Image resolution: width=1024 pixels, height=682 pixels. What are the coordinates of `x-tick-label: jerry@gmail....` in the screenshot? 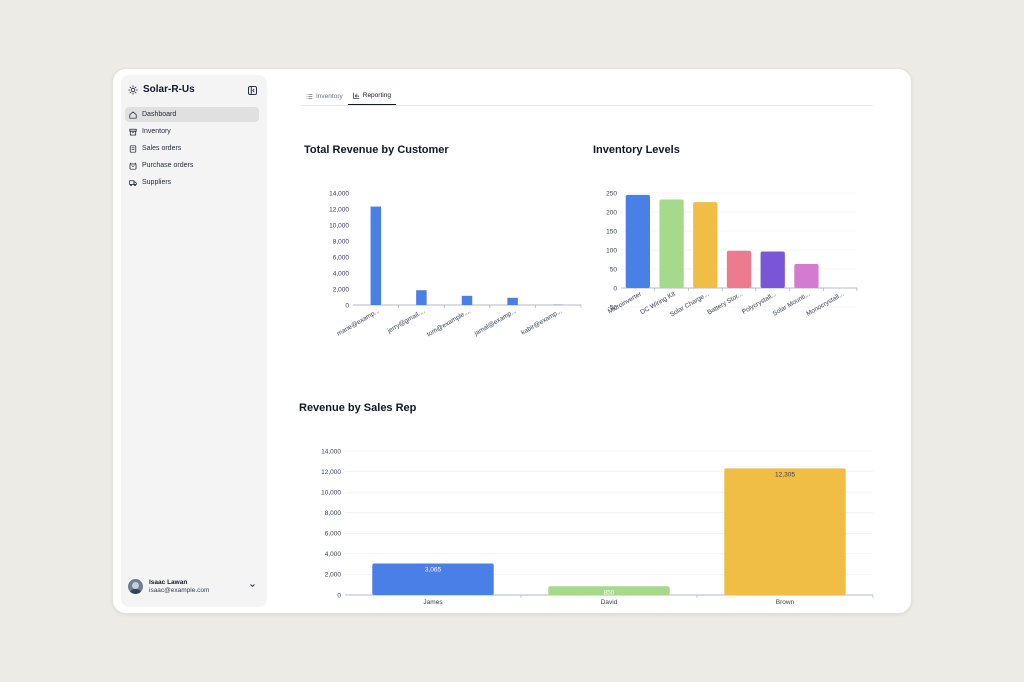 It's located at (406, 322).